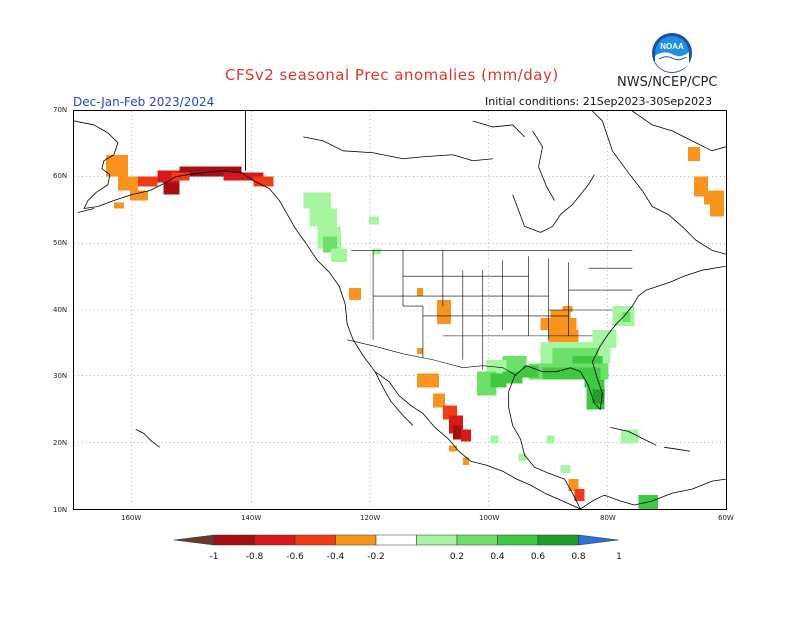  Describe the element at coordinates (60, 443) in the screenshot. I see `lat-label-20n: 20N` at that location.